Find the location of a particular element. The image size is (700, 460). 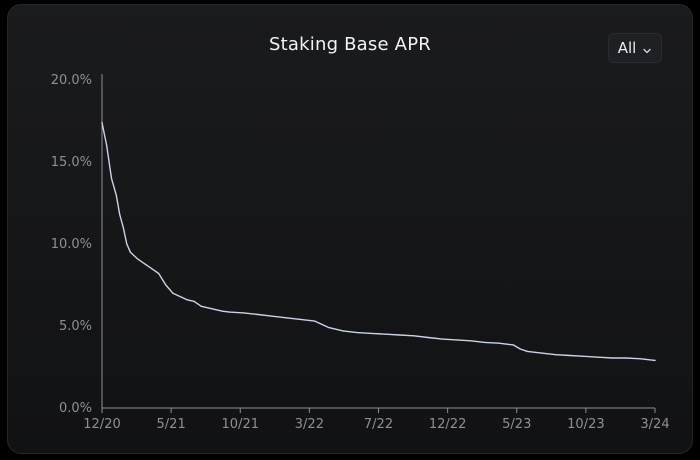

x-tick-label: 12/22 is located at coordinates (447, 424).